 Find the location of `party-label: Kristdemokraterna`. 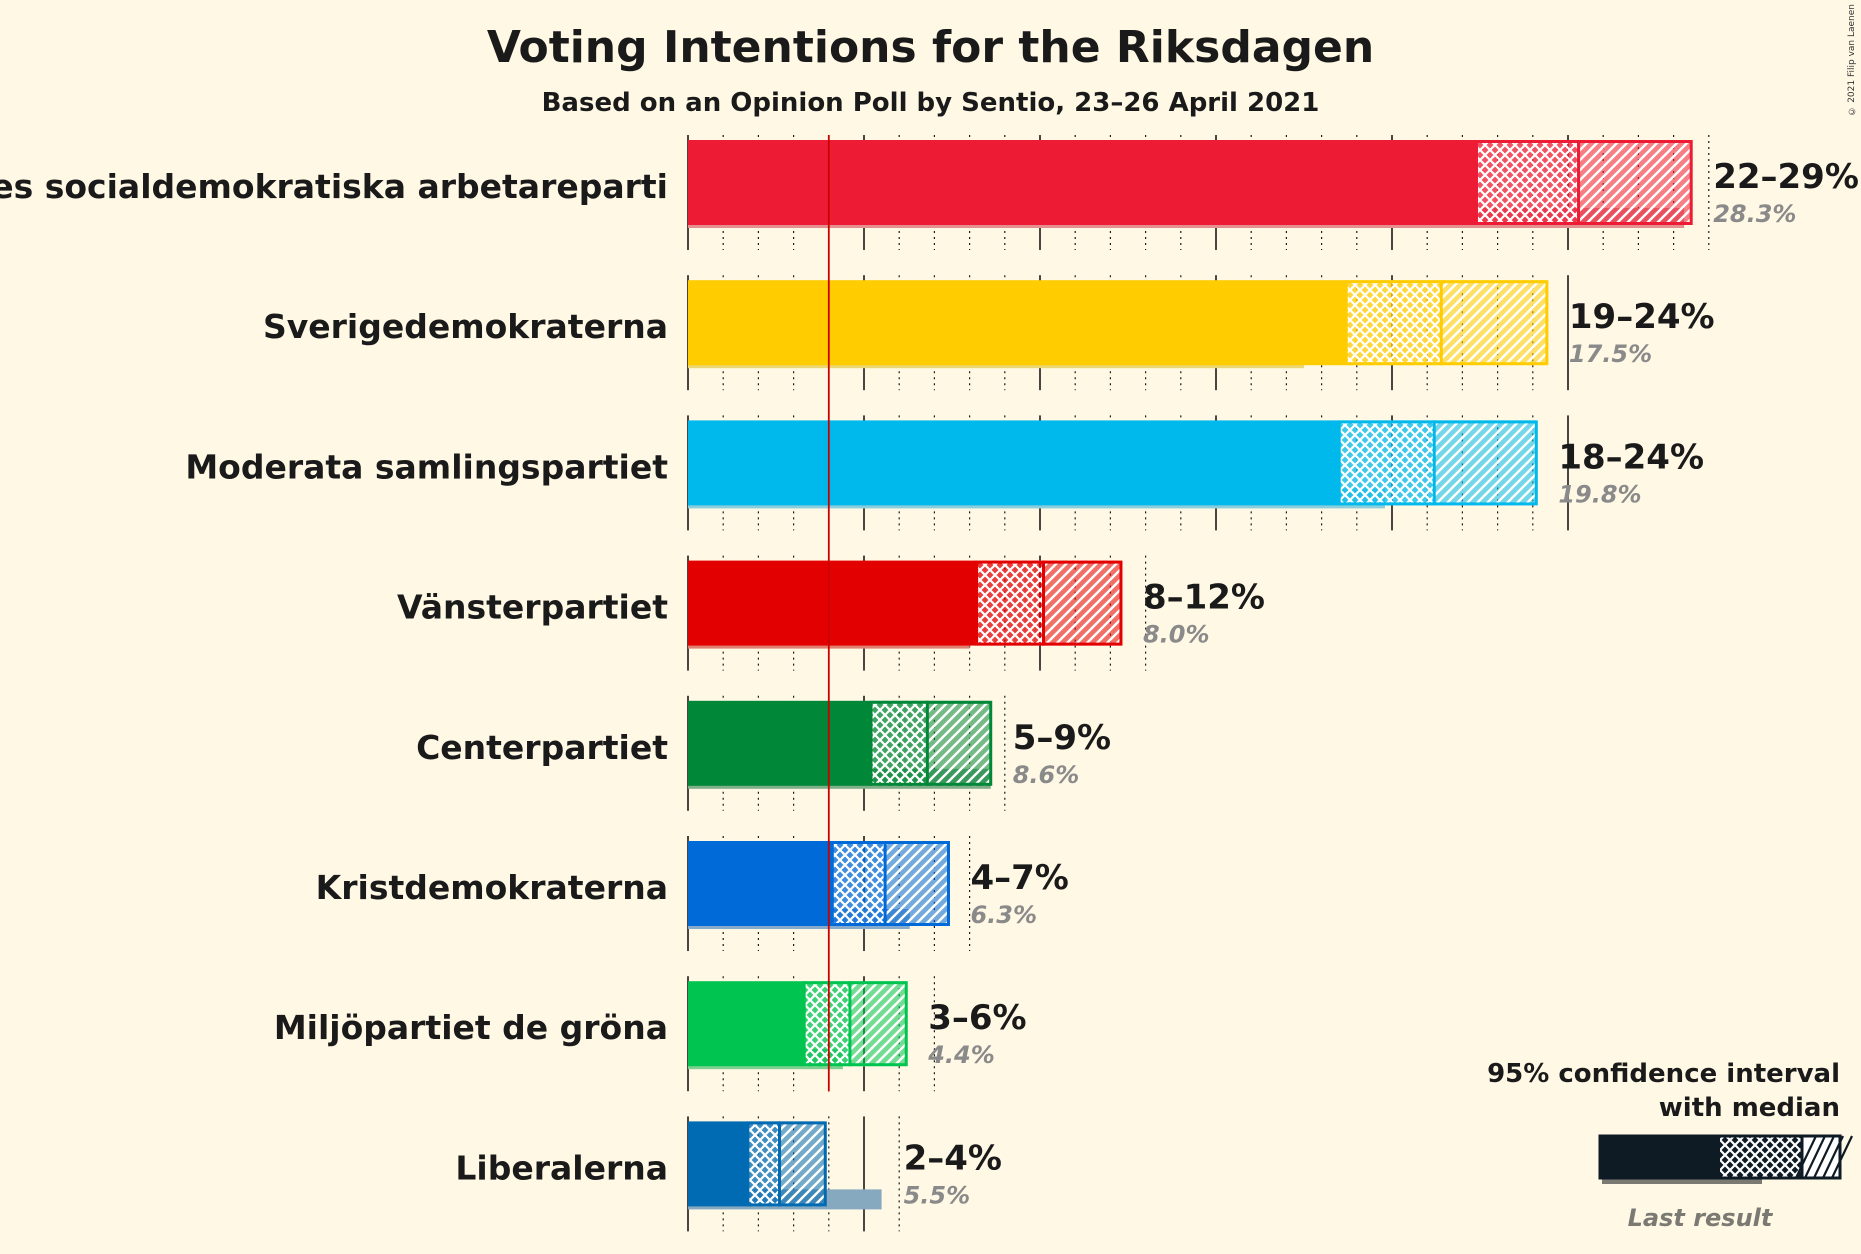

party-label: Kristdemokraterna is located at coordinates (492, 887).